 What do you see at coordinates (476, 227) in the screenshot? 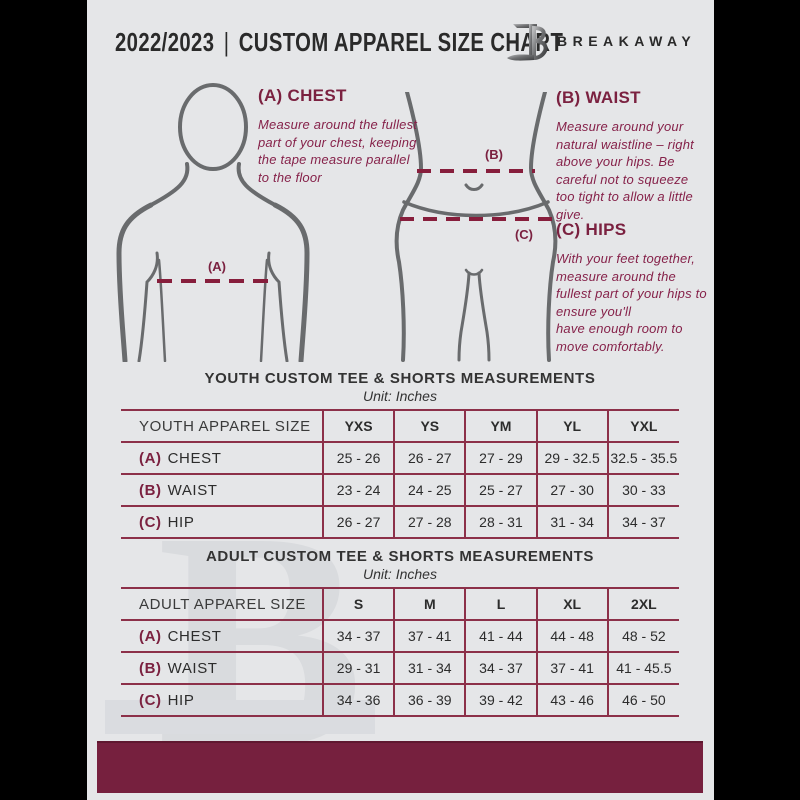
I see `waist-hip-measurement-diagram: (B) (C)` at bounding box center [476, 227].